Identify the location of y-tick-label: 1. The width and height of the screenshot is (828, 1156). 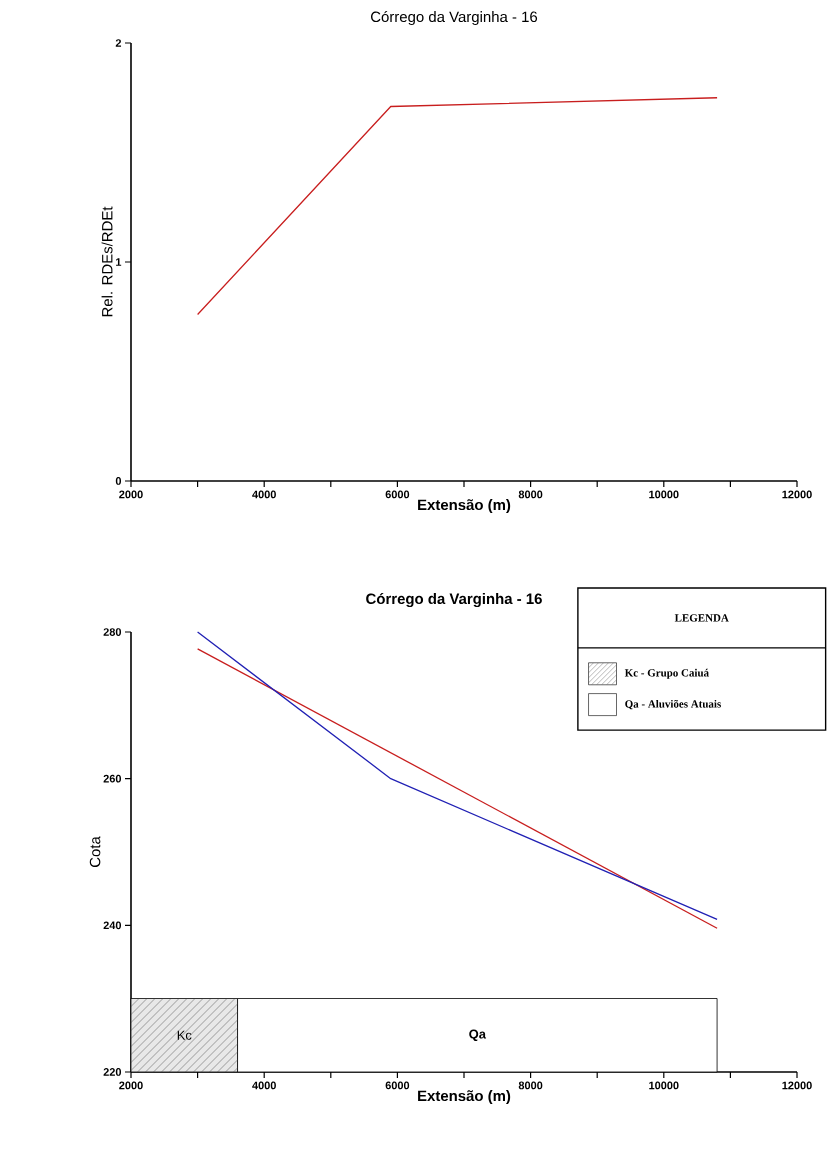
(119, 262).